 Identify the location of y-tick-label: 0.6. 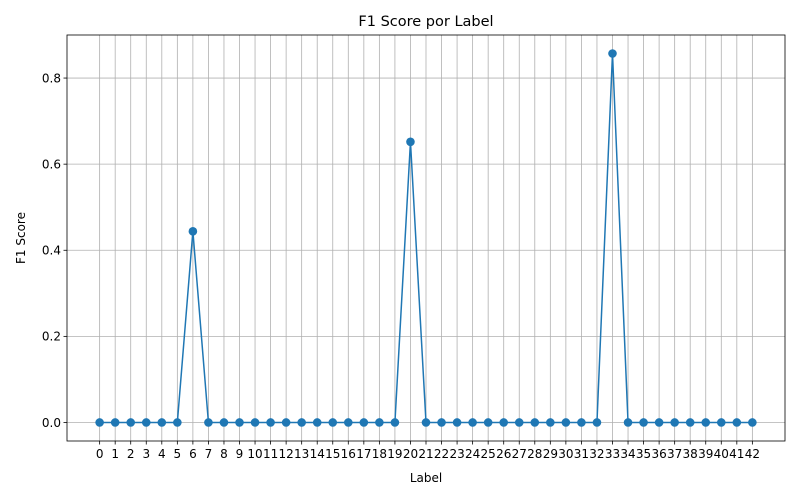
(51, 164).